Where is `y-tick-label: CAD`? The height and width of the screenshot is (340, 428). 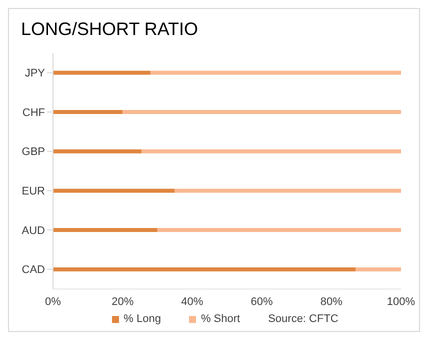 y-tick-label: CAD is located at coordinates (34, 270).